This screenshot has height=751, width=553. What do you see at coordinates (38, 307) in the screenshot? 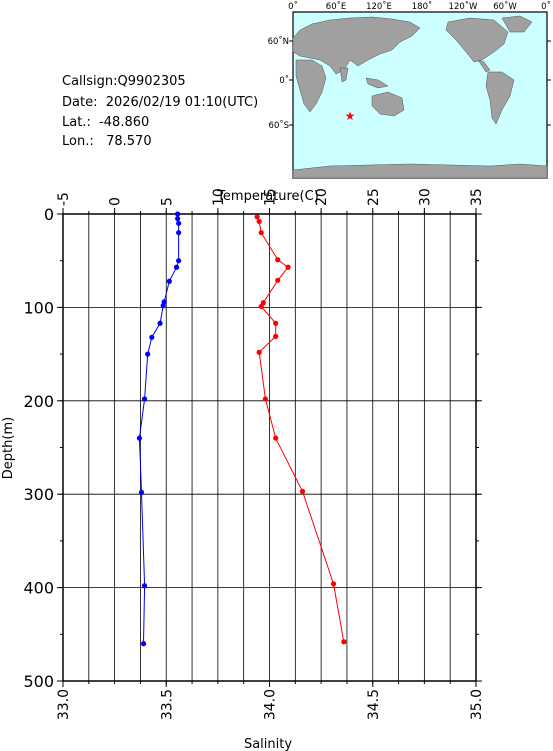
I see `depth-tick-label: 100` at bounding box center [38, 307].